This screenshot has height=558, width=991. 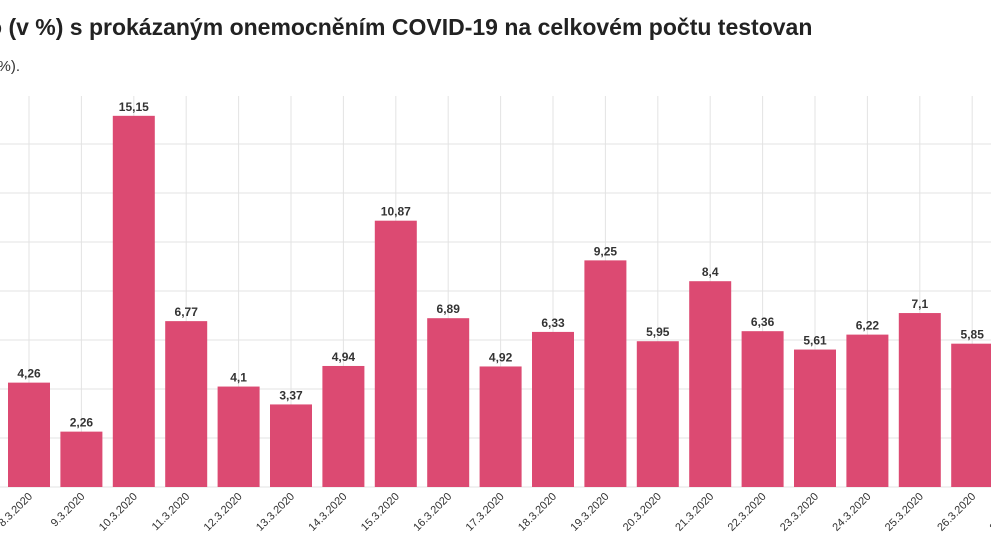 I want to click on bar-value-label: 5,85, so click(x=973, y=335).